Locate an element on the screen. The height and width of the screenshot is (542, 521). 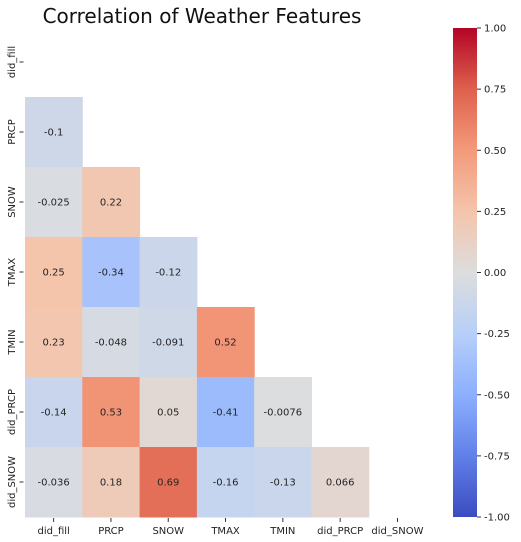
cell-value-label: 0.18 is located at coordinates (111, 483).